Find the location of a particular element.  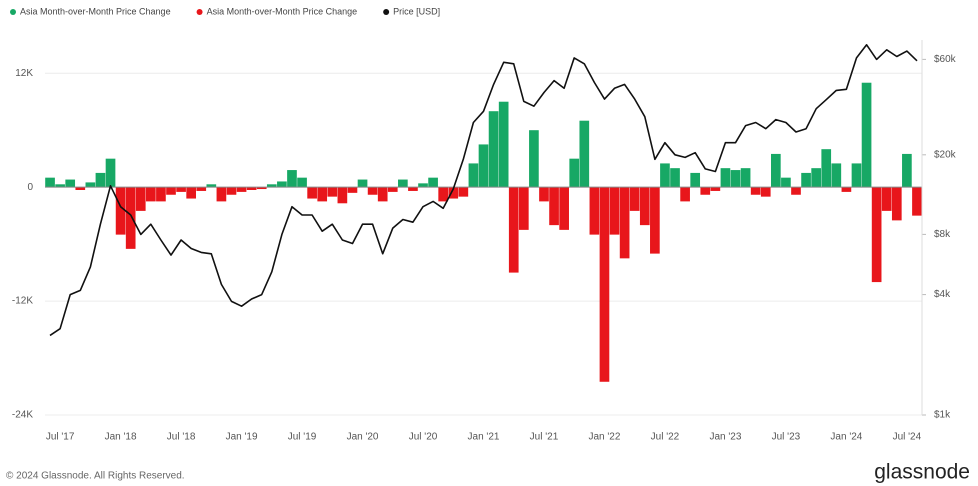

x-tick-label: Jul '18 is located at coordinates (181, 437).